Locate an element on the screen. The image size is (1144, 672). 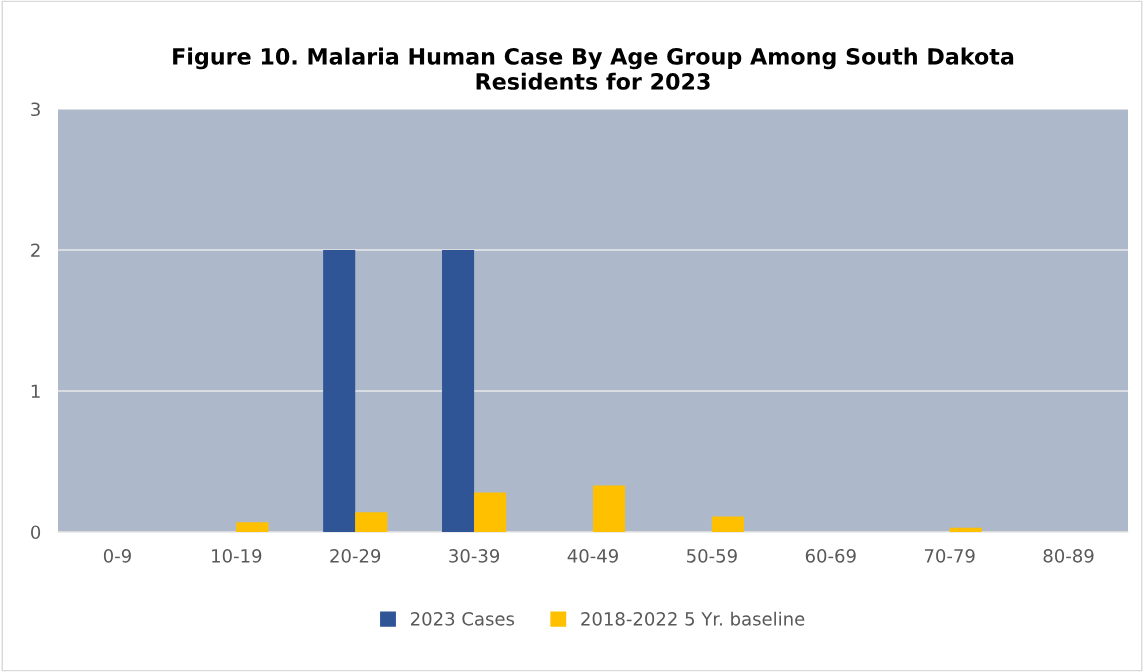
x-tick-label: 10-19 is located at coordinates (237, 555).